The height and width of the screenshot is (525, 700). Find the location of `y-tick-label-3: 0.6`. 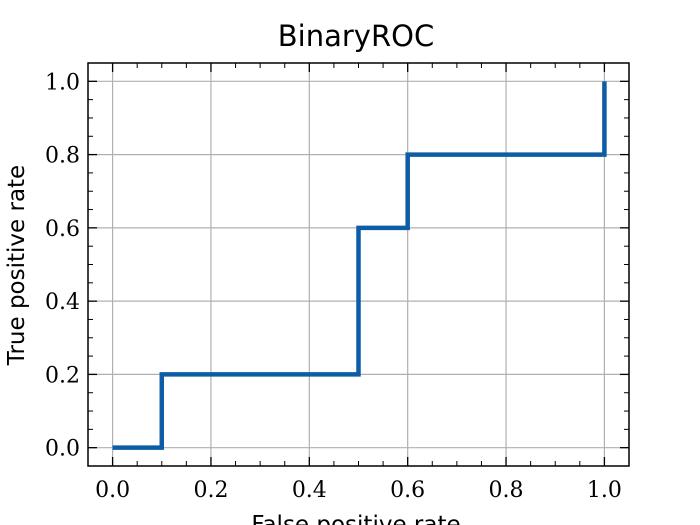

y-tick-label-3: 0.6 is located at coordinates (62, 229).